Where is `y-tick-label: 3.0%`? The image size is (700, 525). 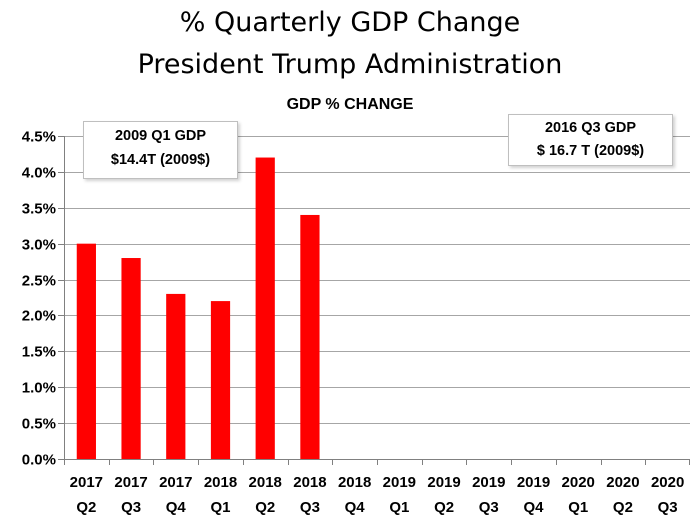 y-tick-label: 3.0% is located at coordinates (39, 245).